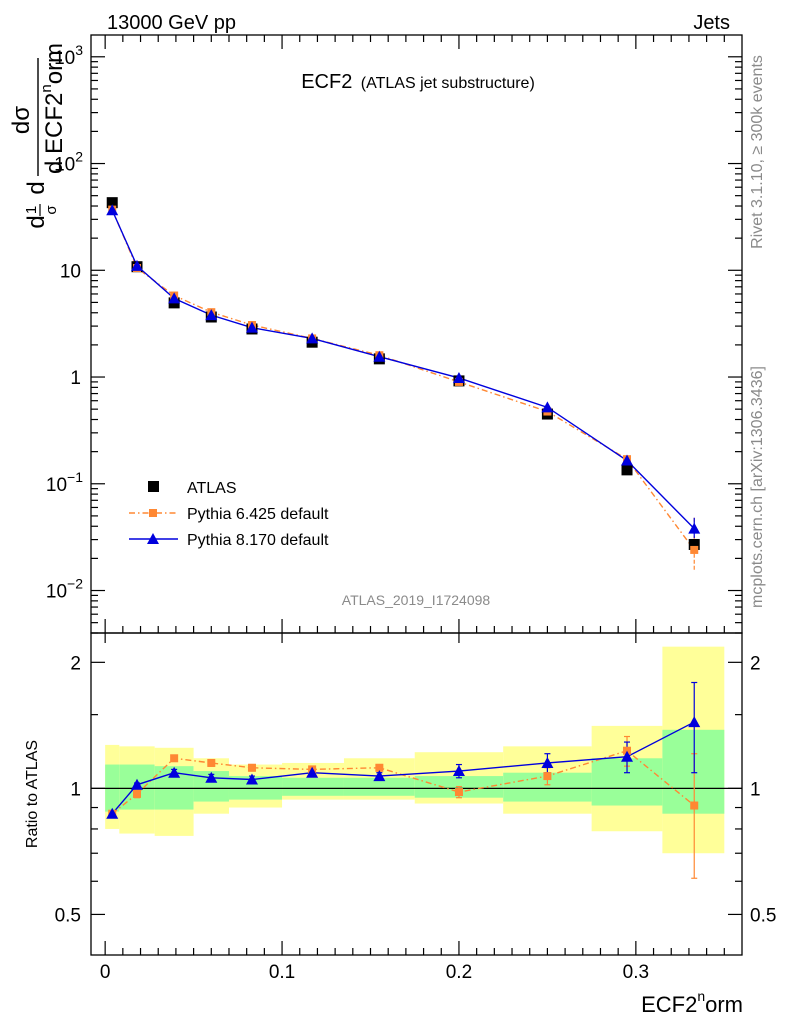  Describe the element at coordinates (153, 486) in the screenshot. I see `legend-marker-atlas` at that location.